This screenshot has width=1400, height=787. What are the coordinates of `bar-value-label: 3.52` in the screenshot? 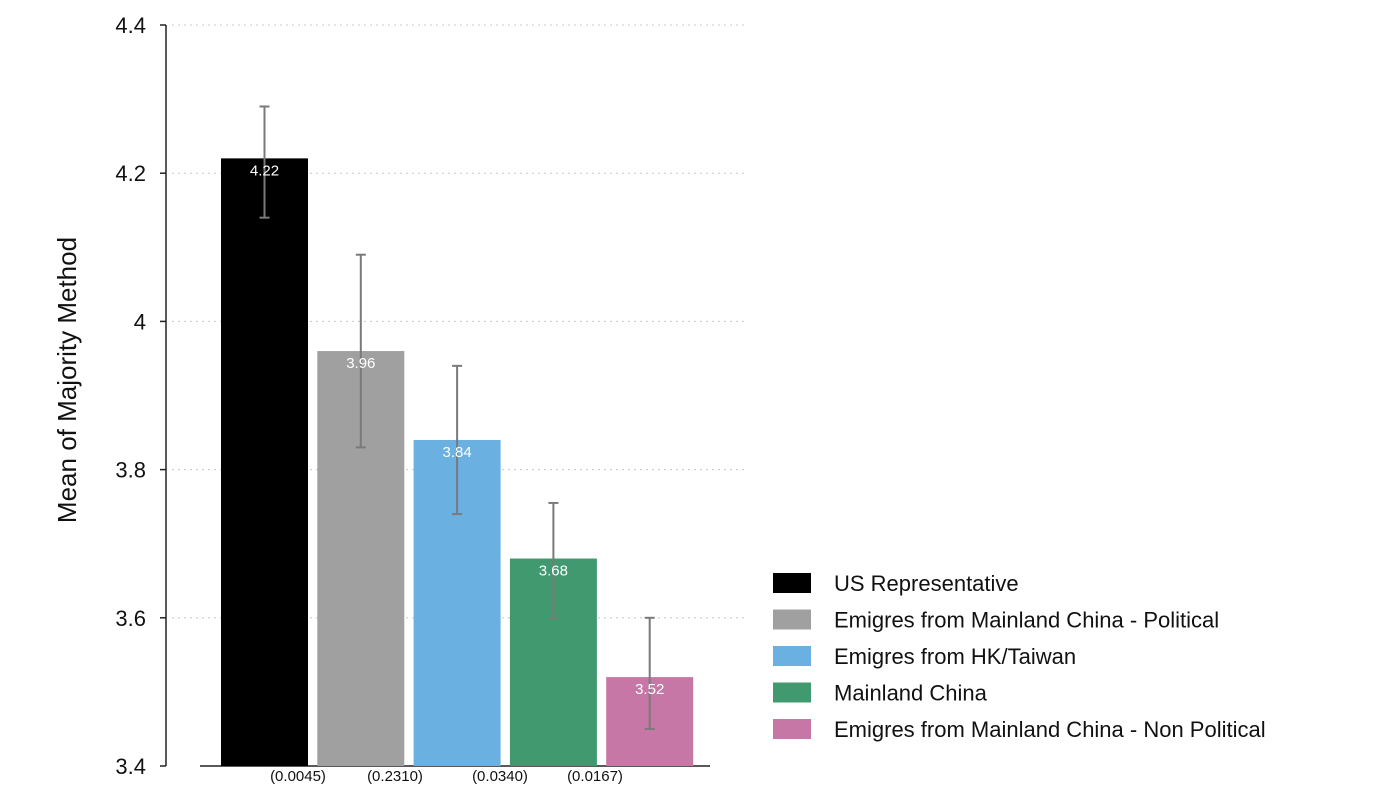 It's located at (649, 689).